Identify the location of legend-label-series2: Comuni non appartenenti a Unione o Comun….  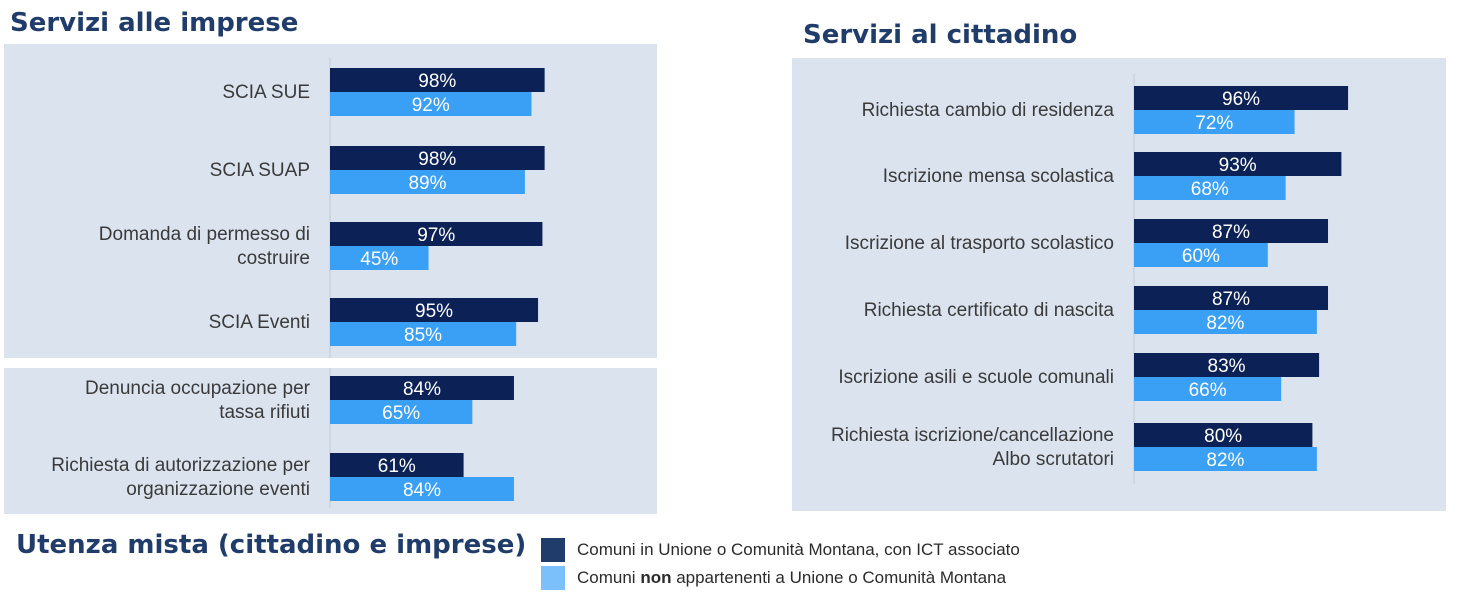
(791, 578).